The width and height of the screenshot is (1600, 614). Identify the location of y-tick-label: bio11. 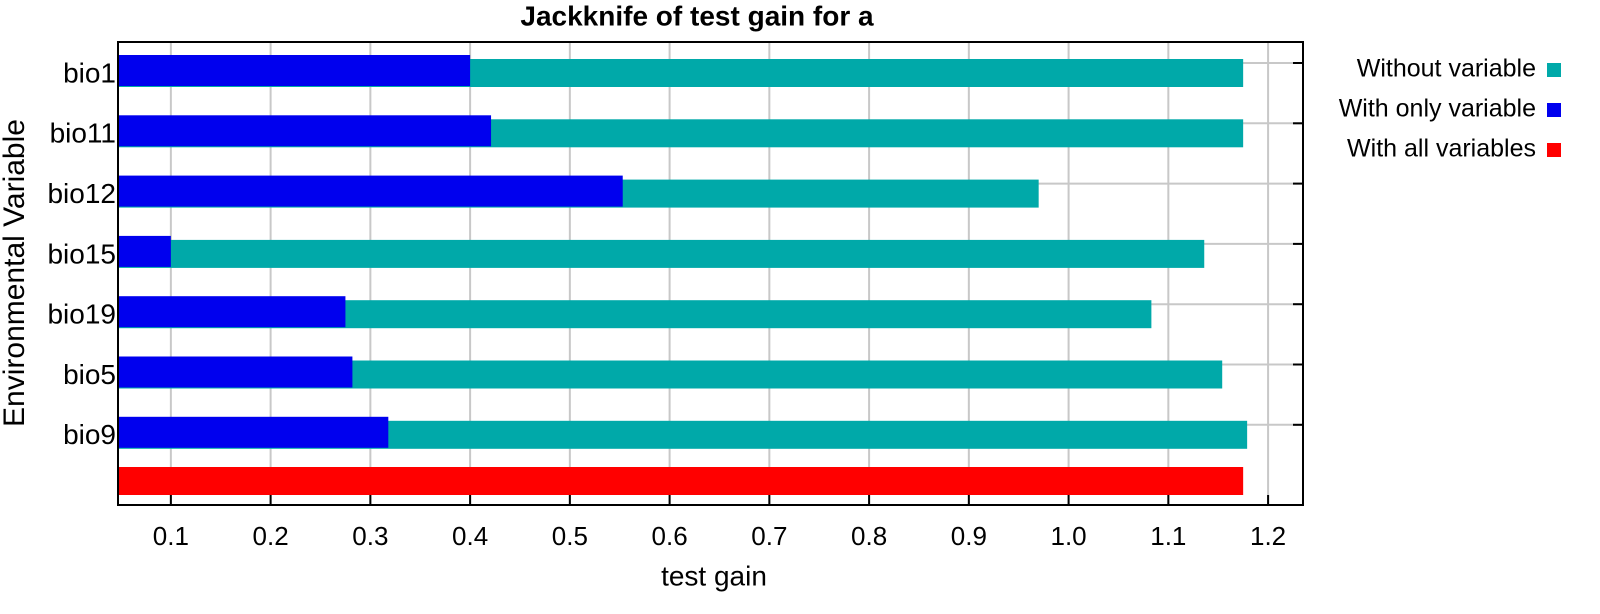
(83, 133).